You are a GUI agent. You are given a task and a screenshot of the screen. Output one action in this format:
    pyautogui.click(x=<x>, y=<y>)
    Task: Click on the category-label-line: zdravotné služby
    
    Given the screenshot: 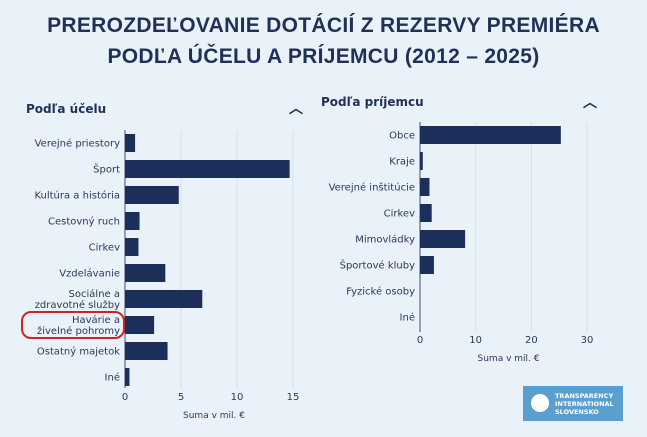 What is the action you would take?
    pyautogui.click(x=77, y=305)
    